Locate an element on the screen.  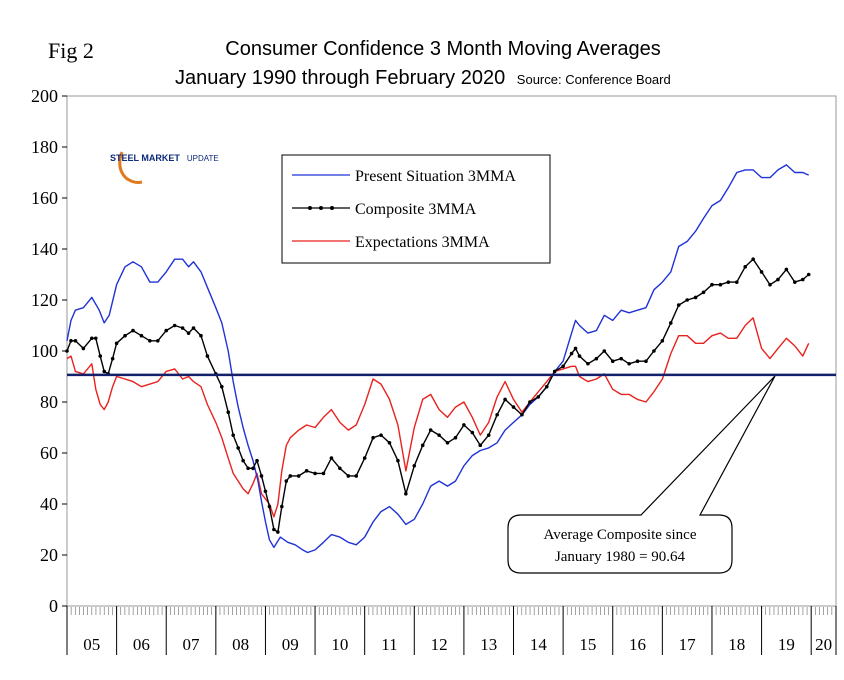
y-tick-label: 40 is located at coordinates (49, 504).